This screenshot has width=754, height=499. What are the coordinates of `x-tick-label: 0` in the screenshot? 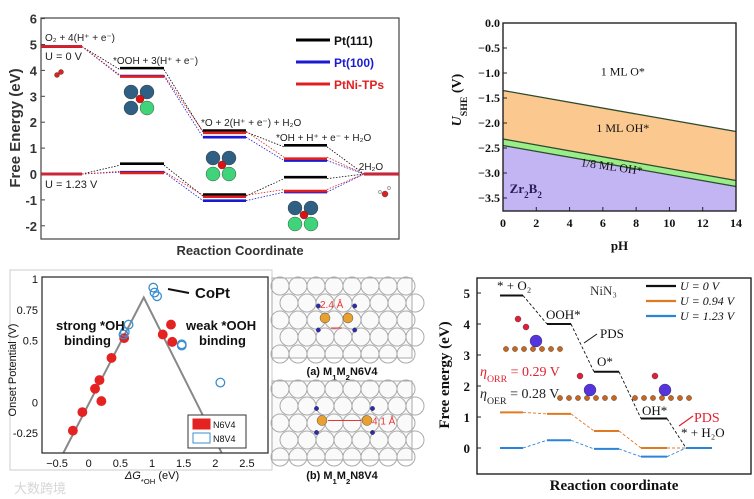 It's located at (503, 223).